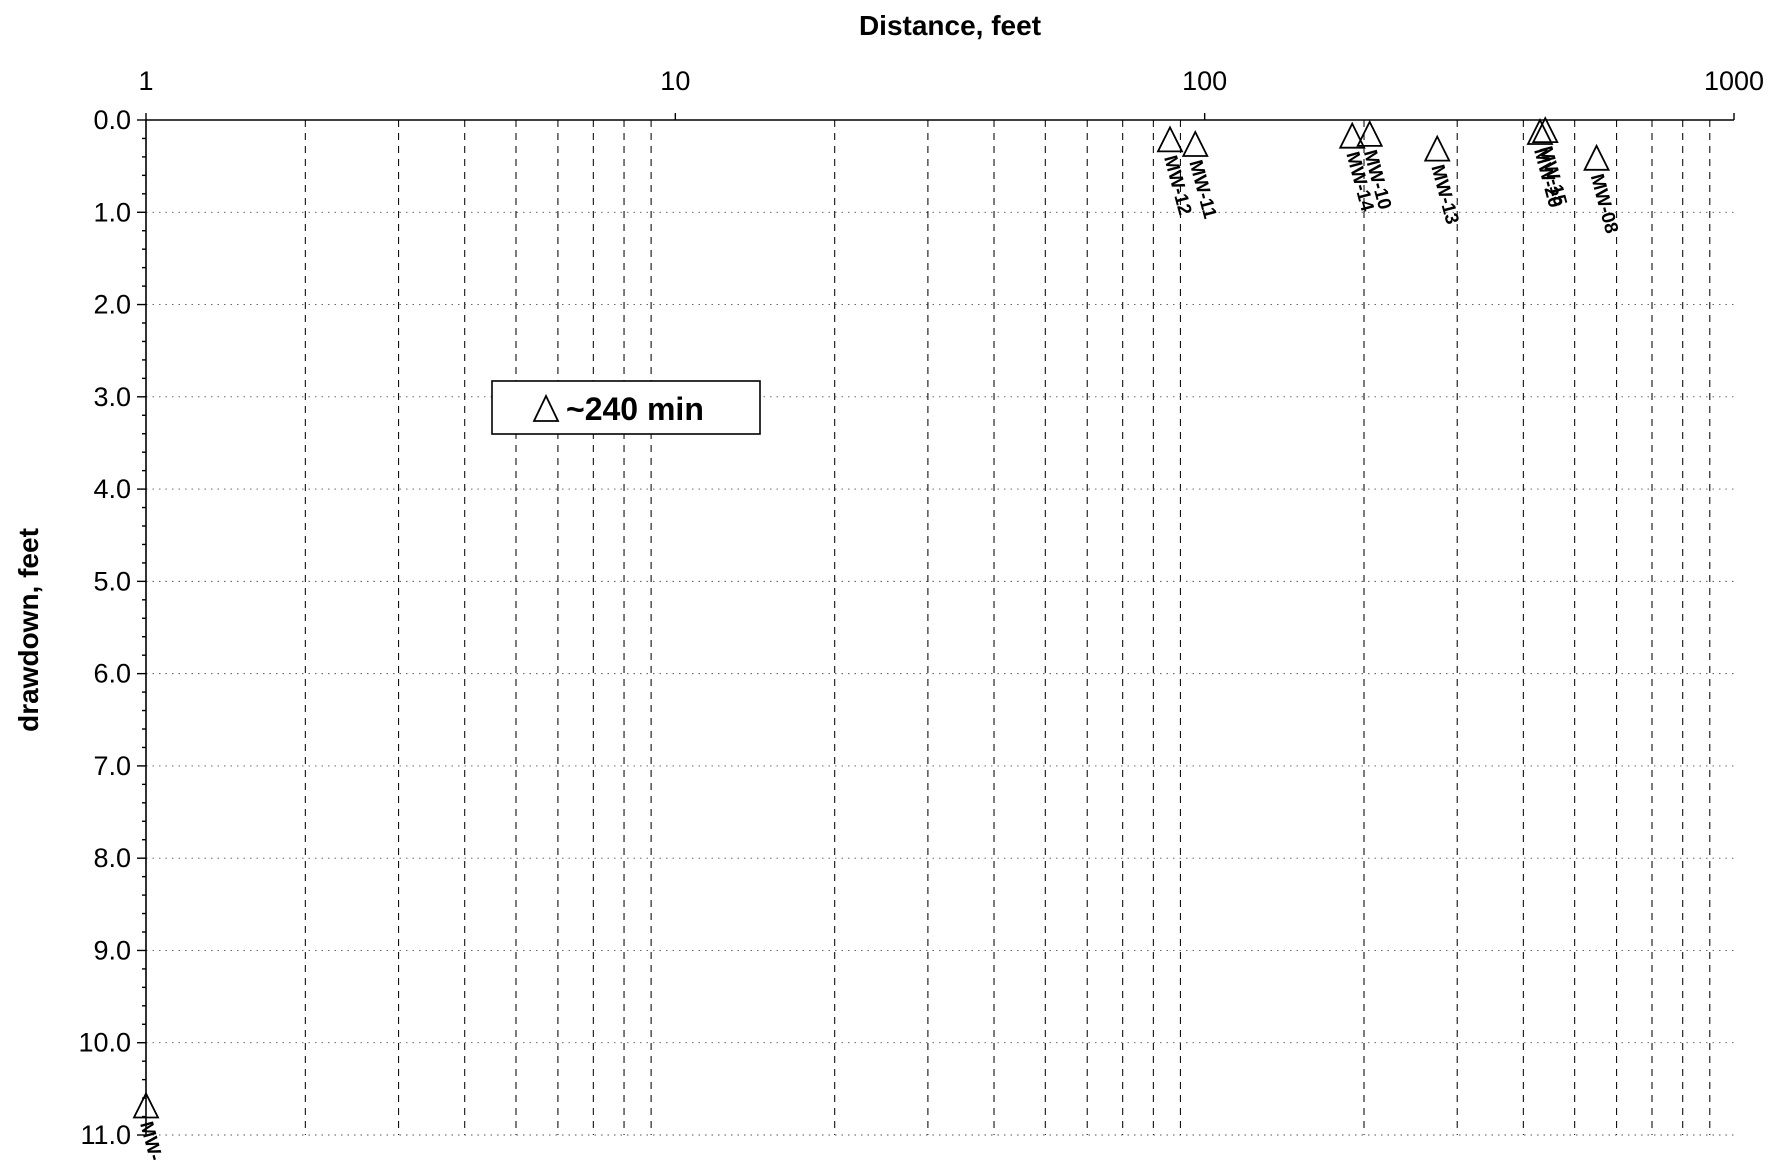  I want to click on y-tick-label: 7.0, so click(112, 766).